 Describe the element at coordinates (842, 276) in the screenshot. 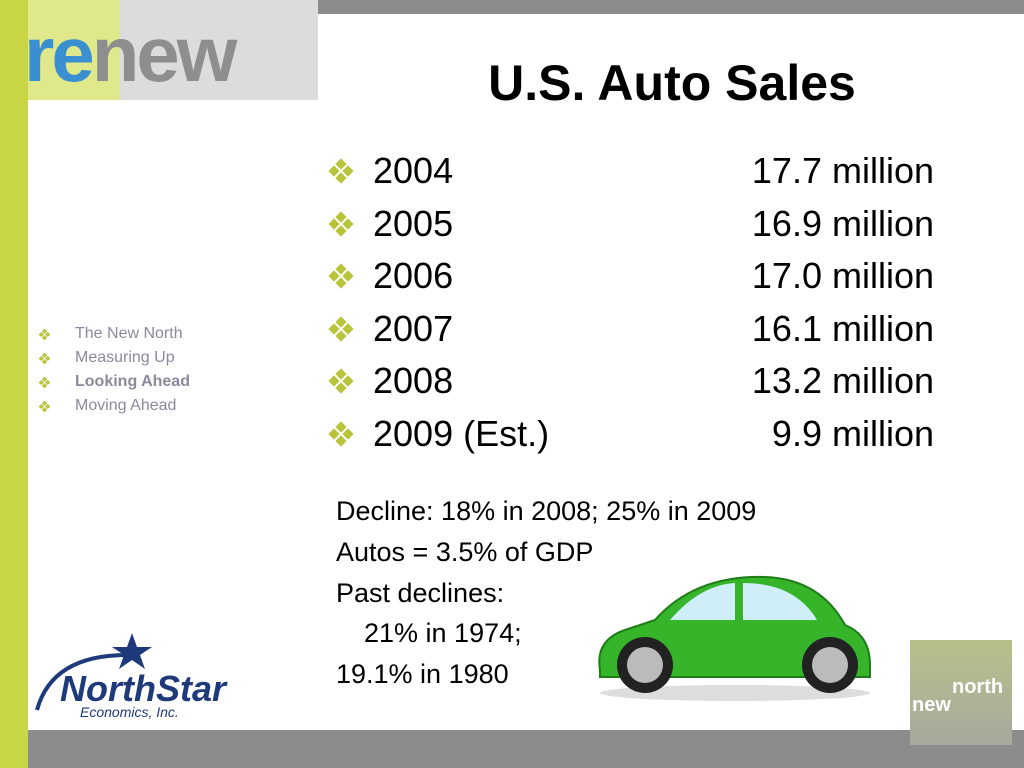

I see `sales-amount: 17.0 million` at that location.